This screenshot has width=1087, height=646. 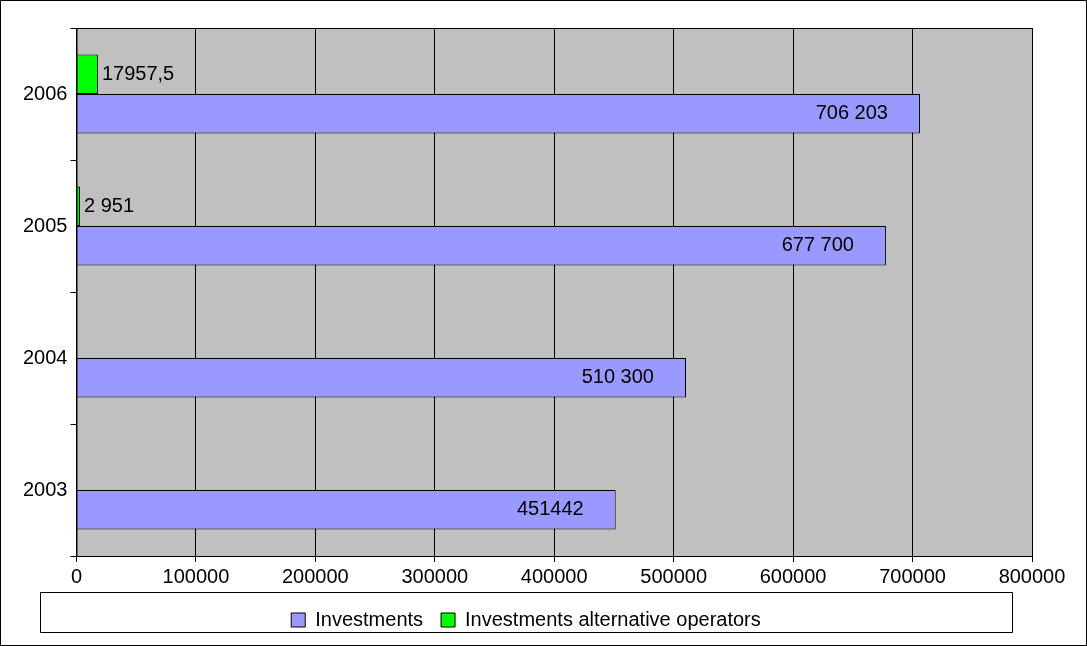 What do you see at coordinates (613, 618) in the screenshot?
I see `legend-label: Investments alternative operators` at bounding box center [613, 618].